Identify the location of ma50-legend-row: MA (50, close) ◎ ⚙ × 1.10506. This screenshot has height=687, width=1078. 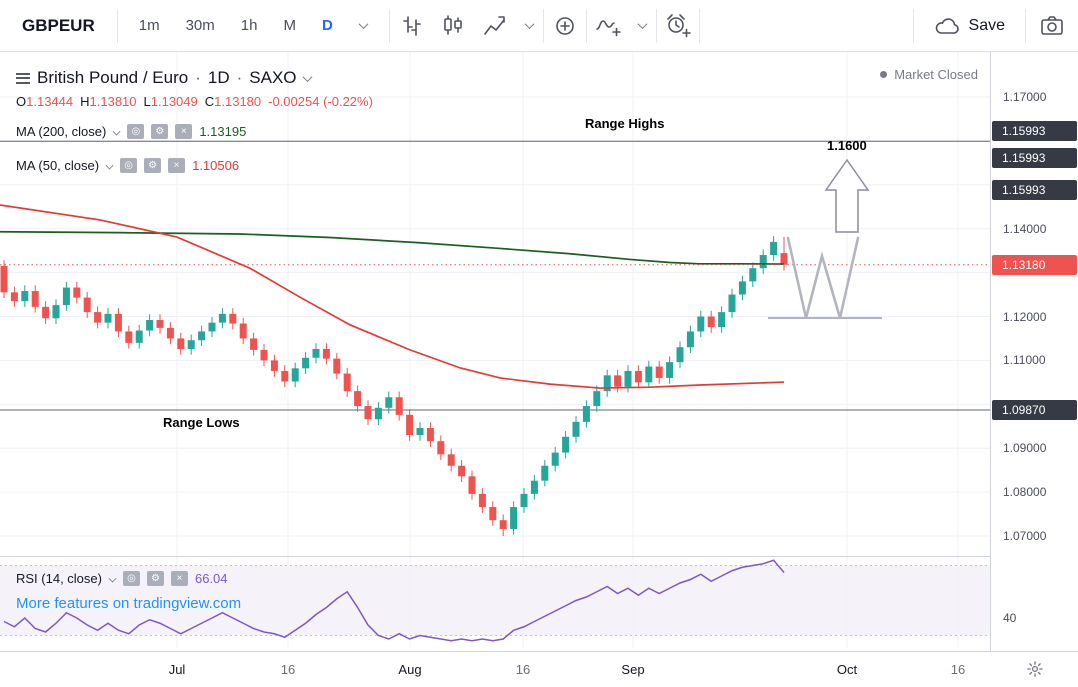
(127, 165).